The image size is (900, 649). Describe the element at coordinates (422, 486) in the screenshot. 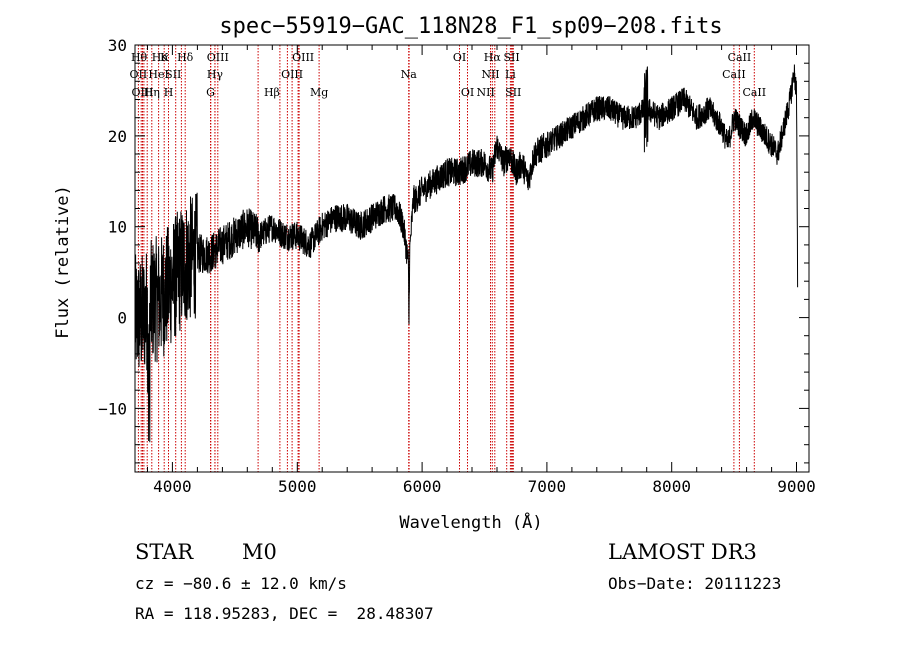

I see `x-tick-label: 6000` at that location.